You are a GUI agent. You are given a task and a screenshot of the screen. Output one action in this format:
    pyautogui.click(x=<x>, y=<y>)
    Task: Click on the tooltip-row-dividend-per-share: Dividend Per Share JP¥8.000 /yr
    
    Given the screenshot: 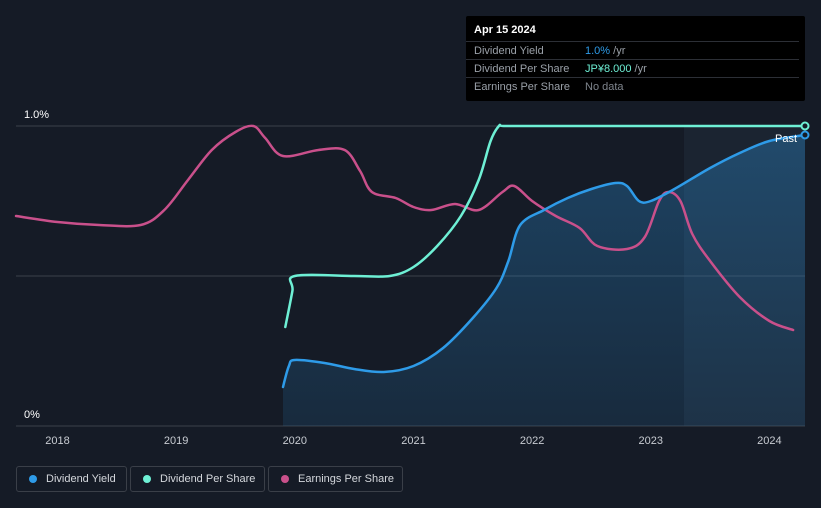 What is the action you would take?
    pyautogui.click(x=632, y=68)
    